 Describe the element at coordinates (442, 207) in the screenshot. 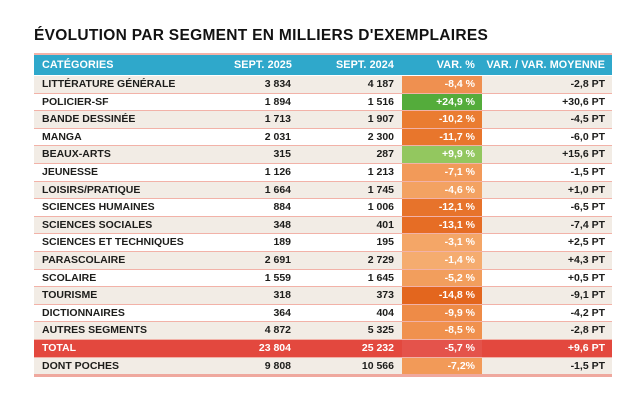

I see `var-pct-cell: -12,1 %` at that location.